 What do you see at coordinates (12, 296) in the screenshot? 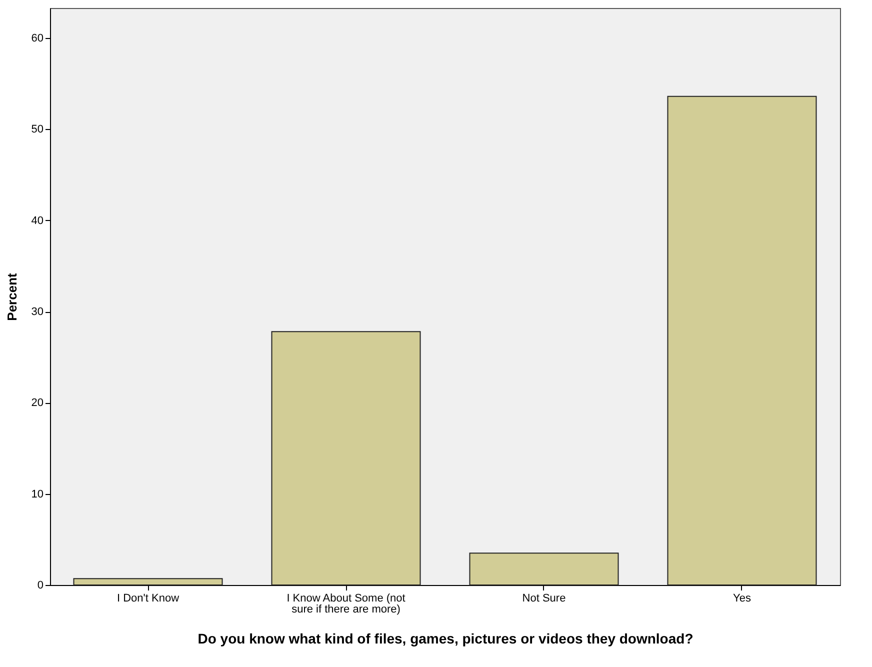
I see `y-axis-title: Percent` at bounding box center [12, 296].